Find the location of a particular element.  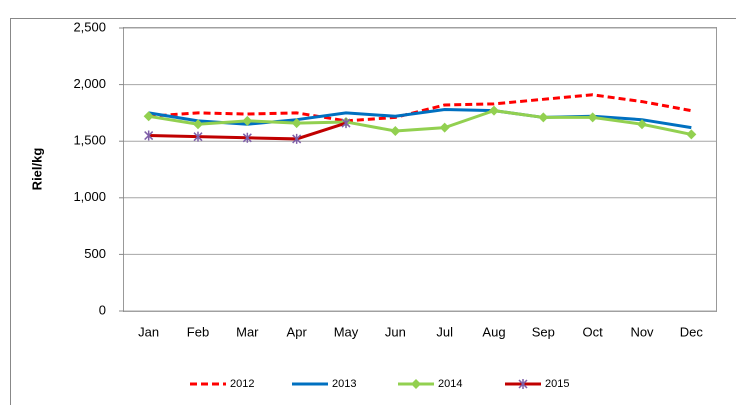

x-tick-label: Sep is located at coordinates (543, 331).